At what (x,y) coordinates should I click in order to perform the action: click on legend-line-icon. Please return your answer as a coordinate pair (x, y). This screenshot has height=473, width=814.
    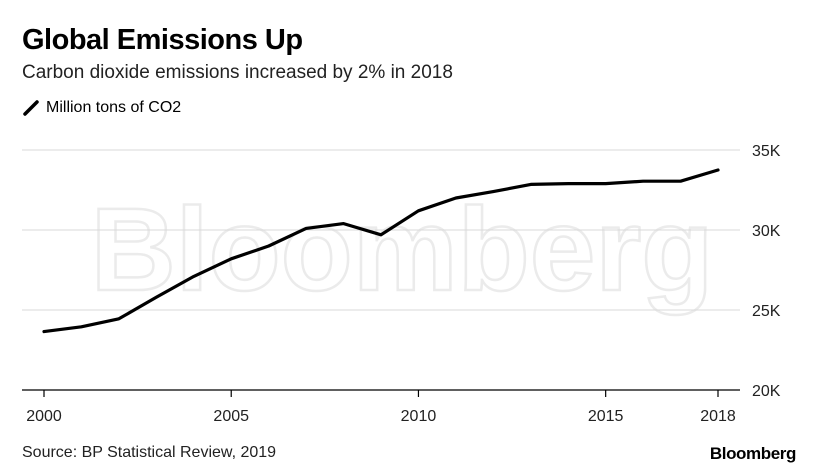
    Looking at the image, I should click on (31, 108).